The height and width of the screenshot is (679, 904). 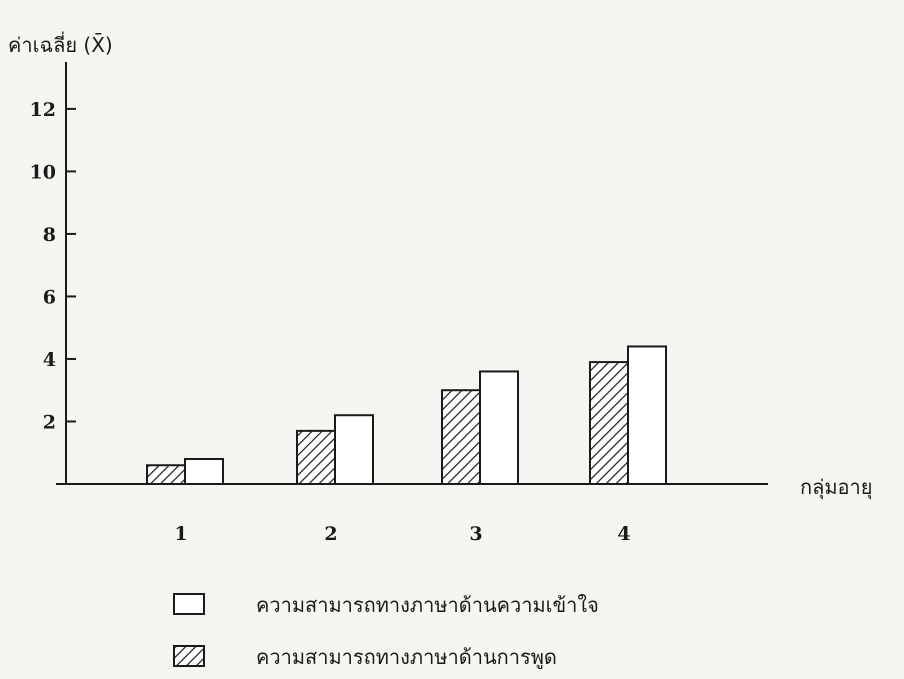 What do you see at coordinates (623, 534) in the screenshot?
I see `x-tick-label: 4` at bounding box center [623, 534].